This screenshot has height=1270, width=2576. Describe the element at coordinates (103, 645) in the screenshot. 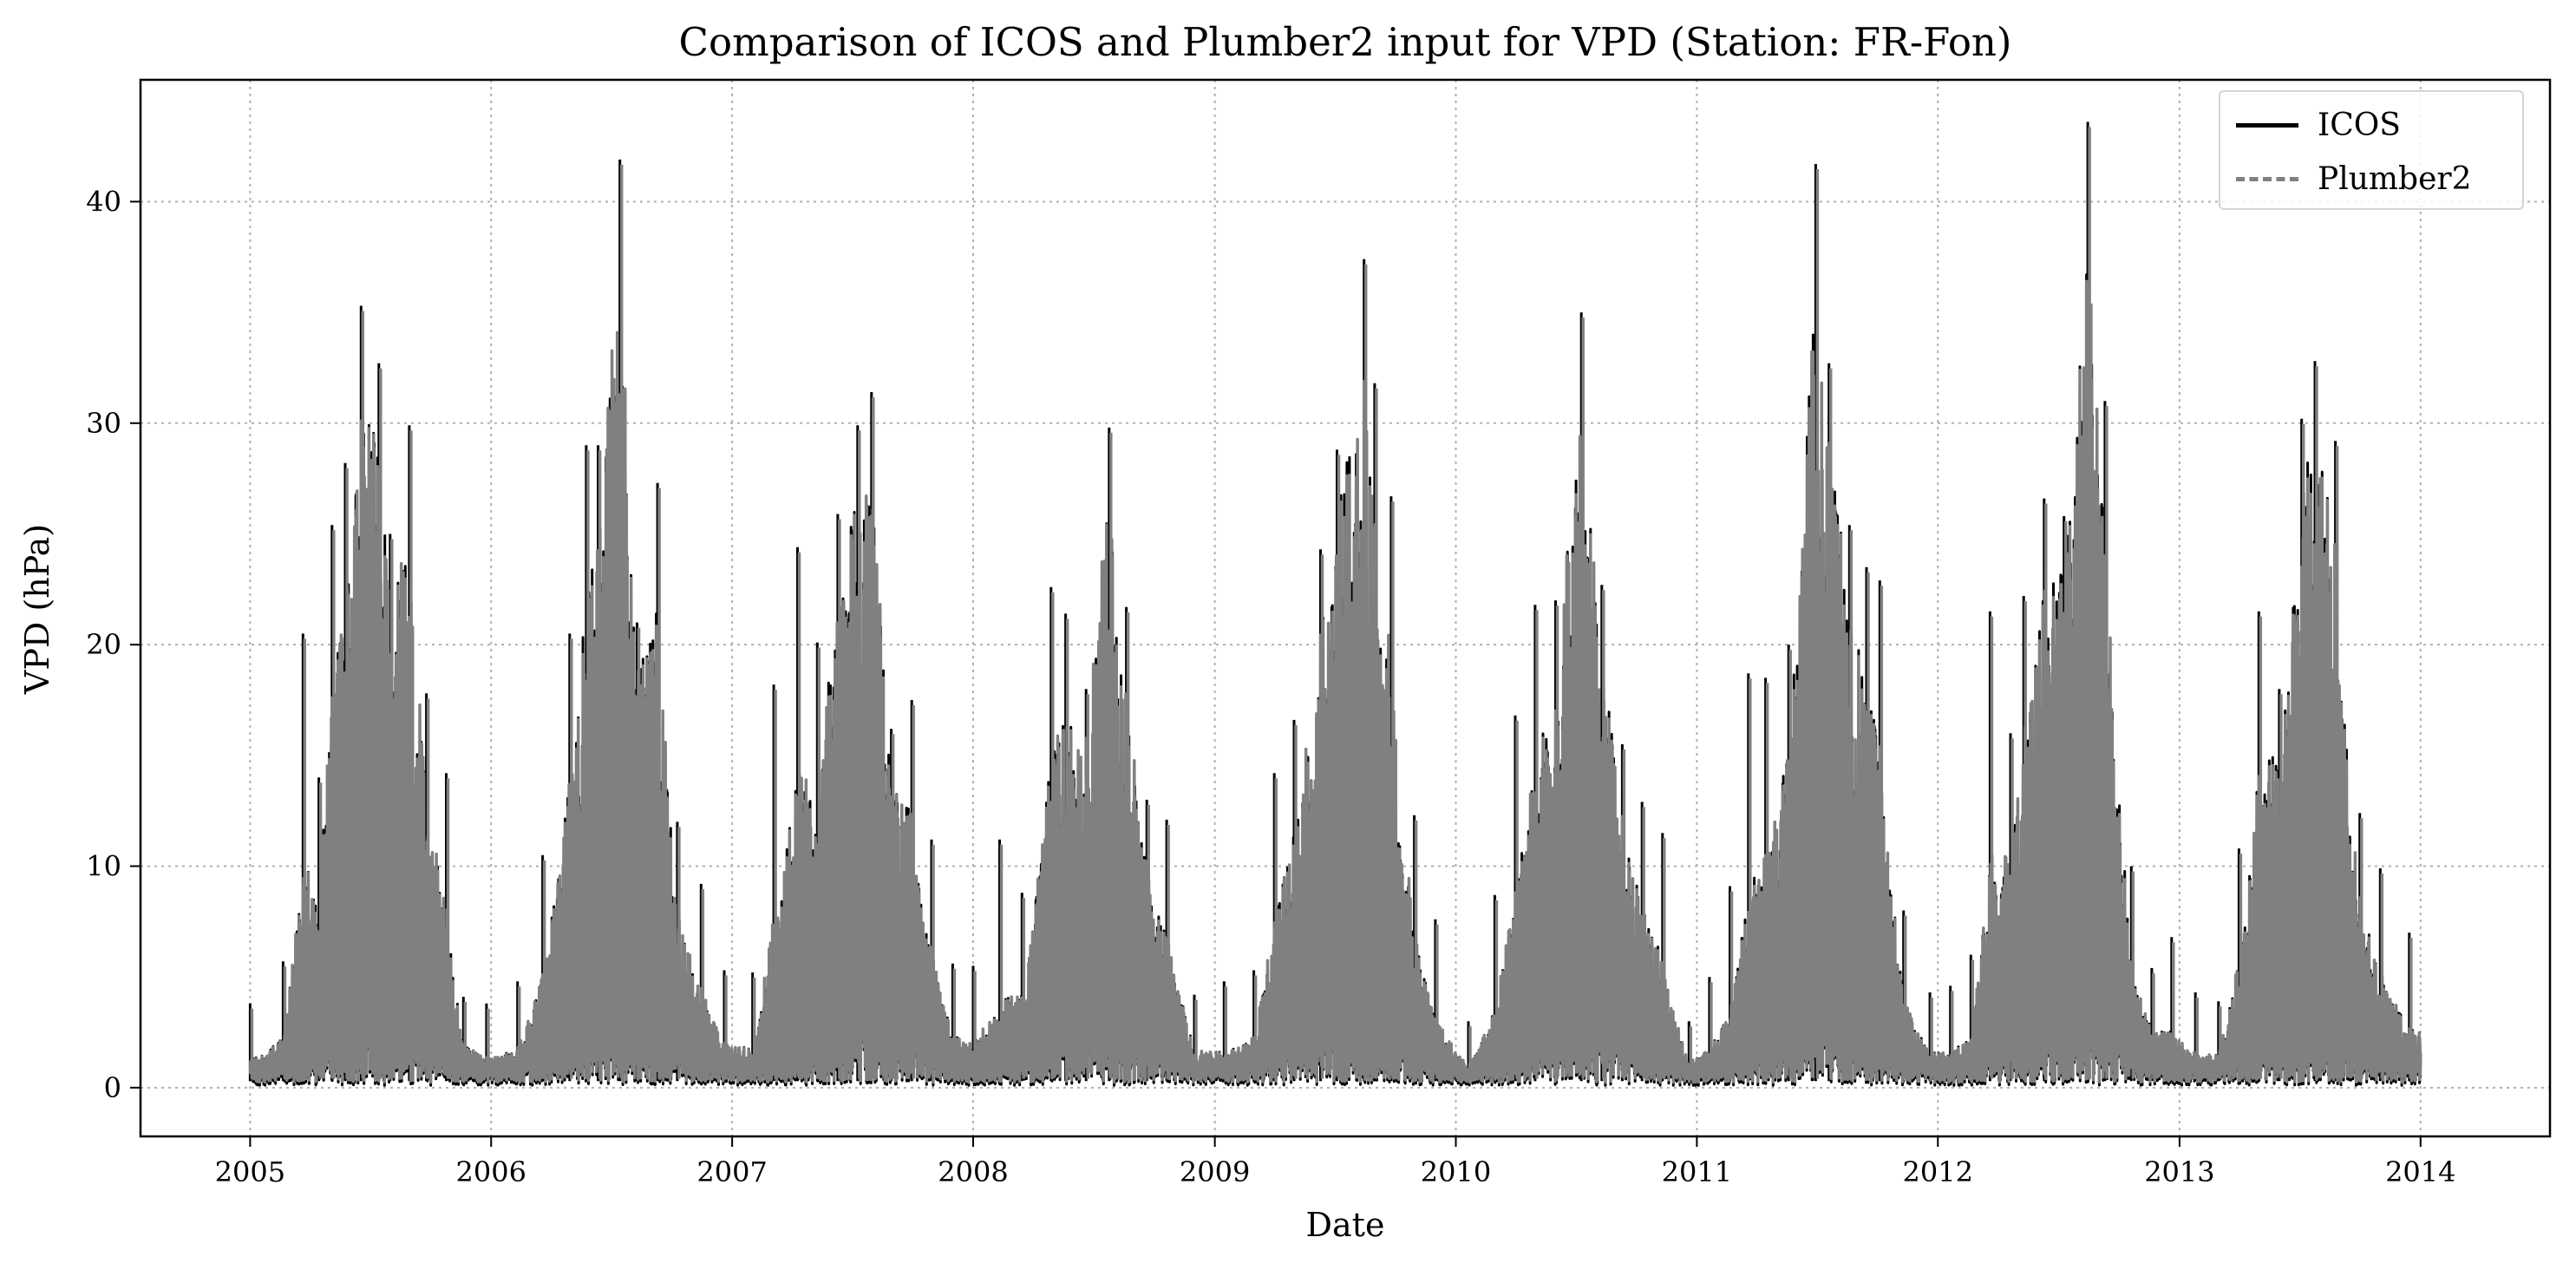

I see `y-tick-label: 20` at that location.